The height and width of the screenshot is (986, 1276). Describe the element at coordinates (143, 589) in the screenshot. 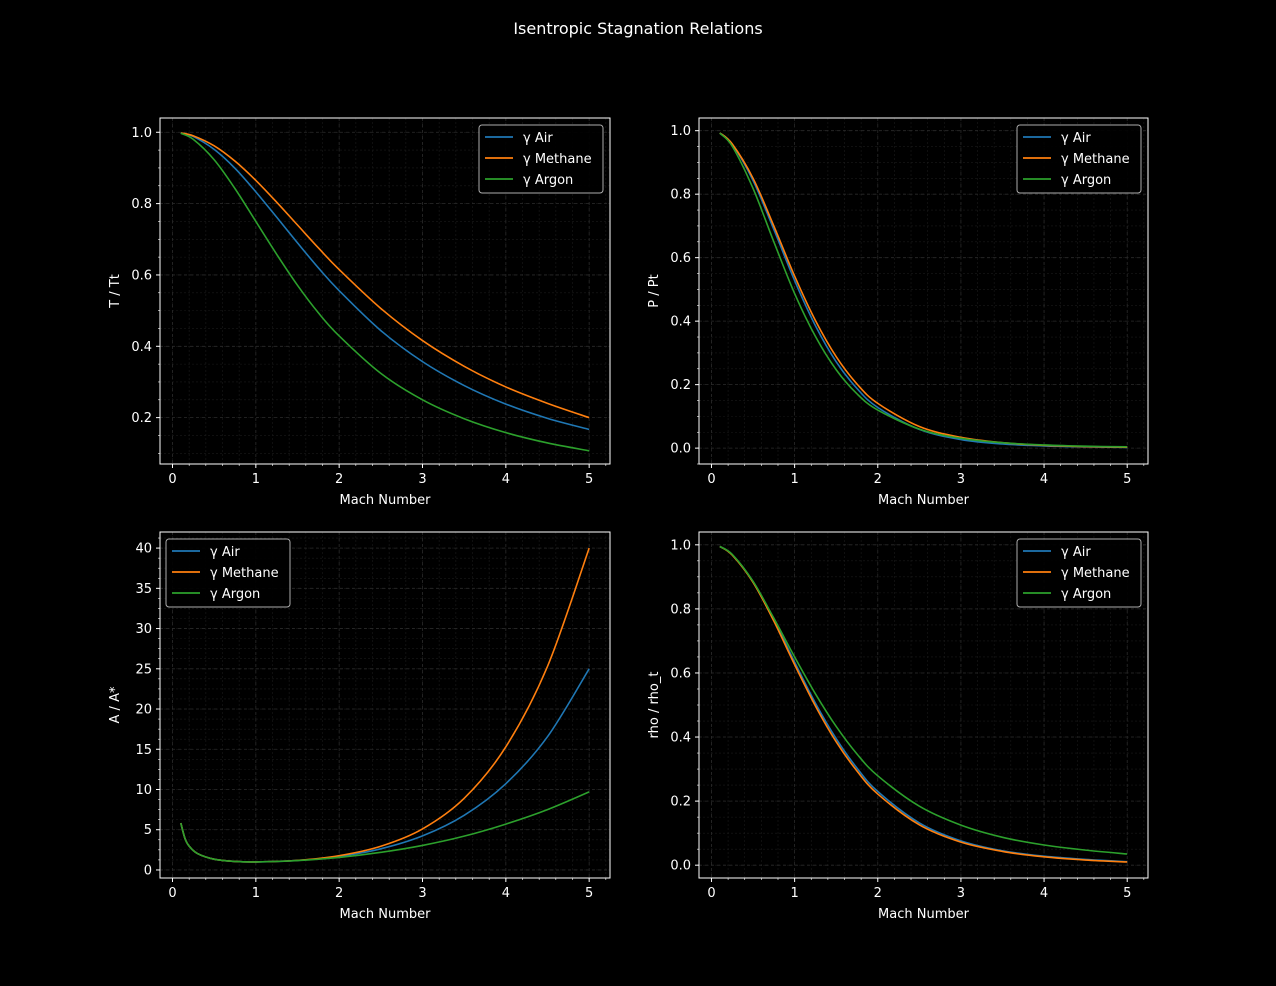

I see `y-tick-label: 35` at that location.